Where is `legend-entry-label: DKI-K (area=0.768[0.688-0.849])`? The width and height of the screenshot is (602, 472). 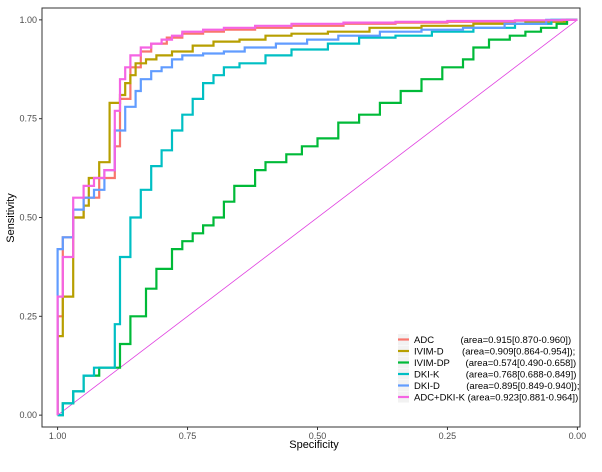 legend-entry-label: DKI-K (area=0.768[0.688-0.849]) is located at coordinates (495, 375).